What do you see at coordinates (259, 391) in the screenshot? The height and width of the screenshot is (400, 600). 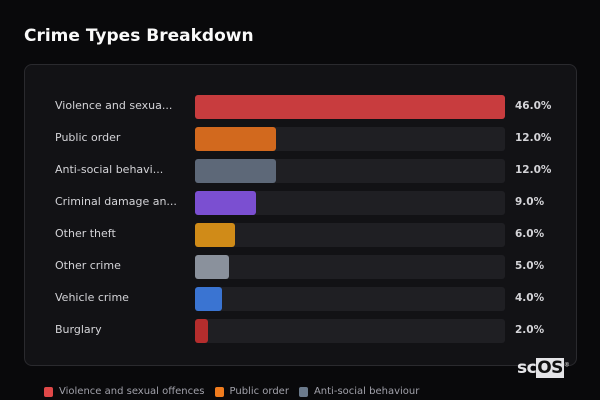 I see `legend-label: Public order` at bounding box center [259, 391].